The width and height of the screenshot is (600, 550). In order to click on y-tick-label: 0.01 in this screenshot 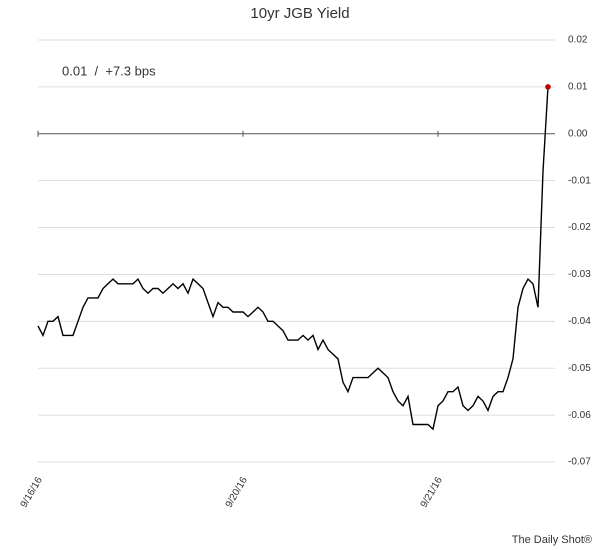, I will do `click(578, 87)`.